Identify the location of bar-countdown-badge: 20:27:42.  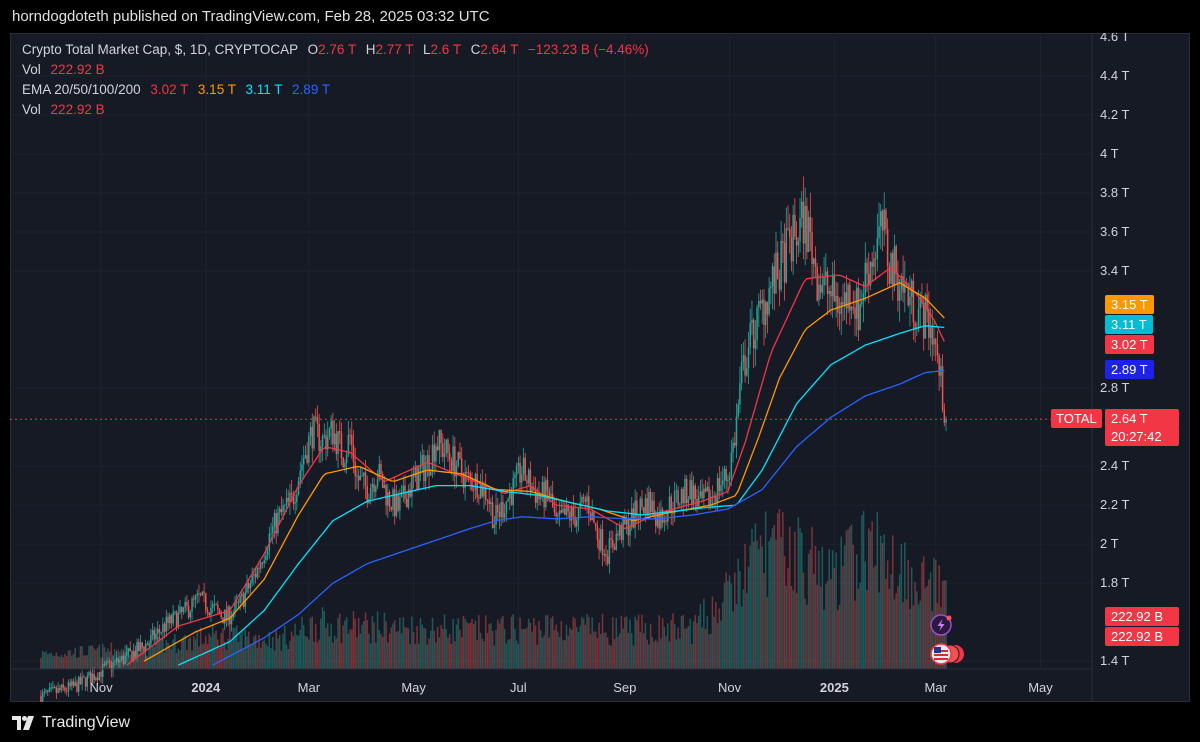
(1142, 436).